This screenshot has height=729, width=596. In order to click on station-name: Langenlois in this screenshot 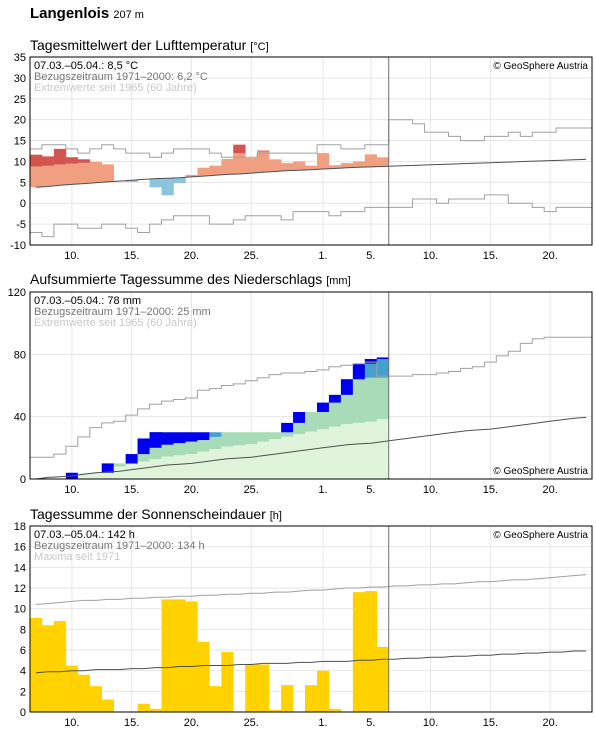, I will do `click(70, 13)`.